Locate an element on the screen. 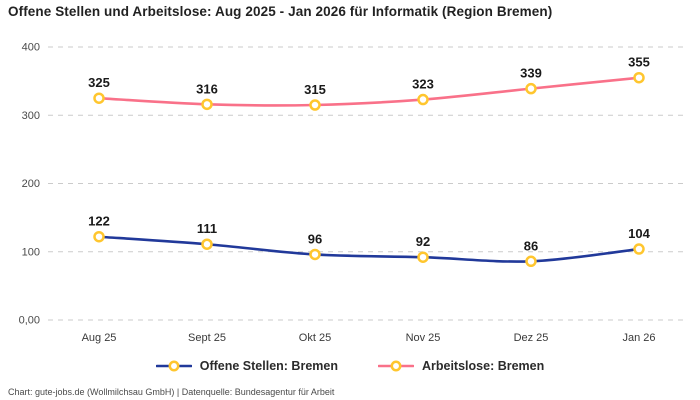 The width and height of the screenshot is (700, 400). y-tick-label: 0,00 is located at coordinates (29, 321).